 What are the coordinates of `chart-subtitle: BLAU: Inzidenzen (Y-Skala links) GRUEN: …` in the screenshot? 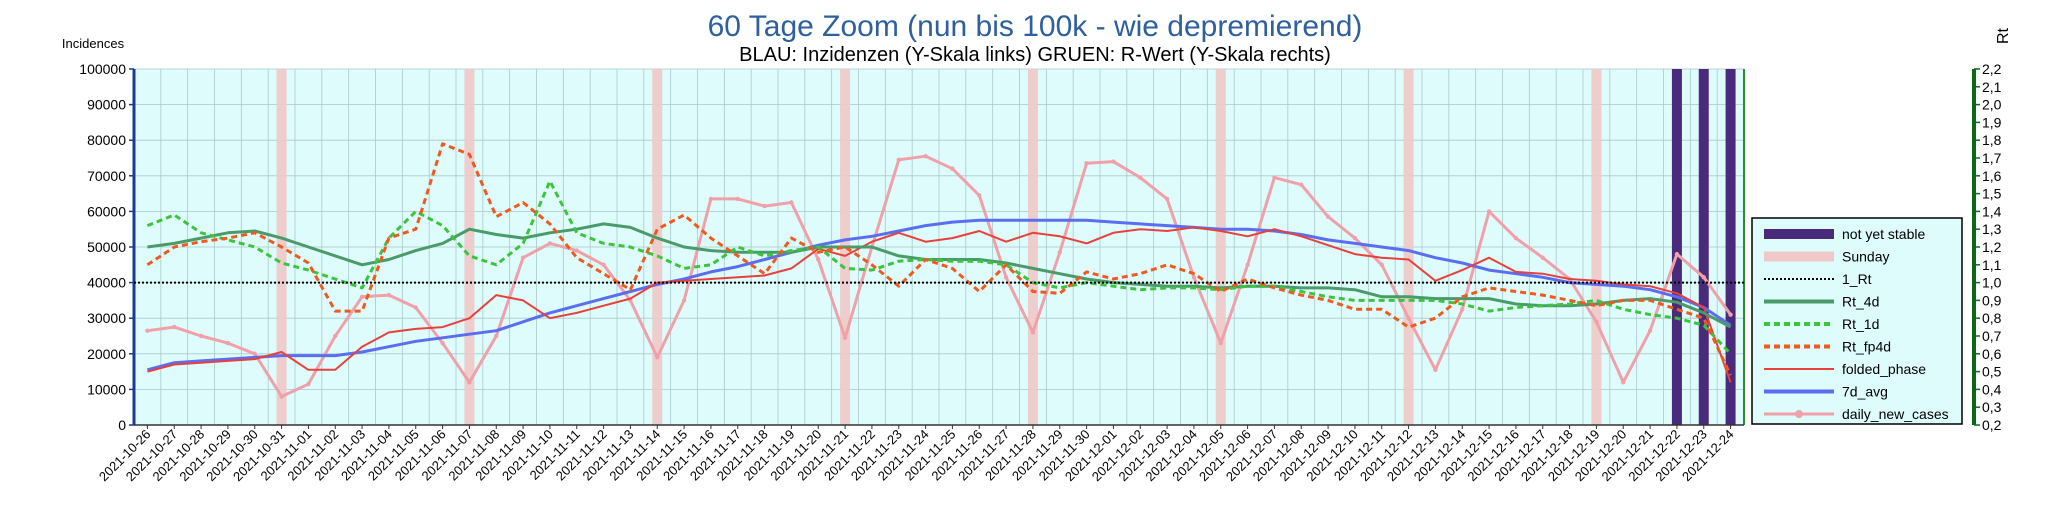 It's located at (1035, 55).